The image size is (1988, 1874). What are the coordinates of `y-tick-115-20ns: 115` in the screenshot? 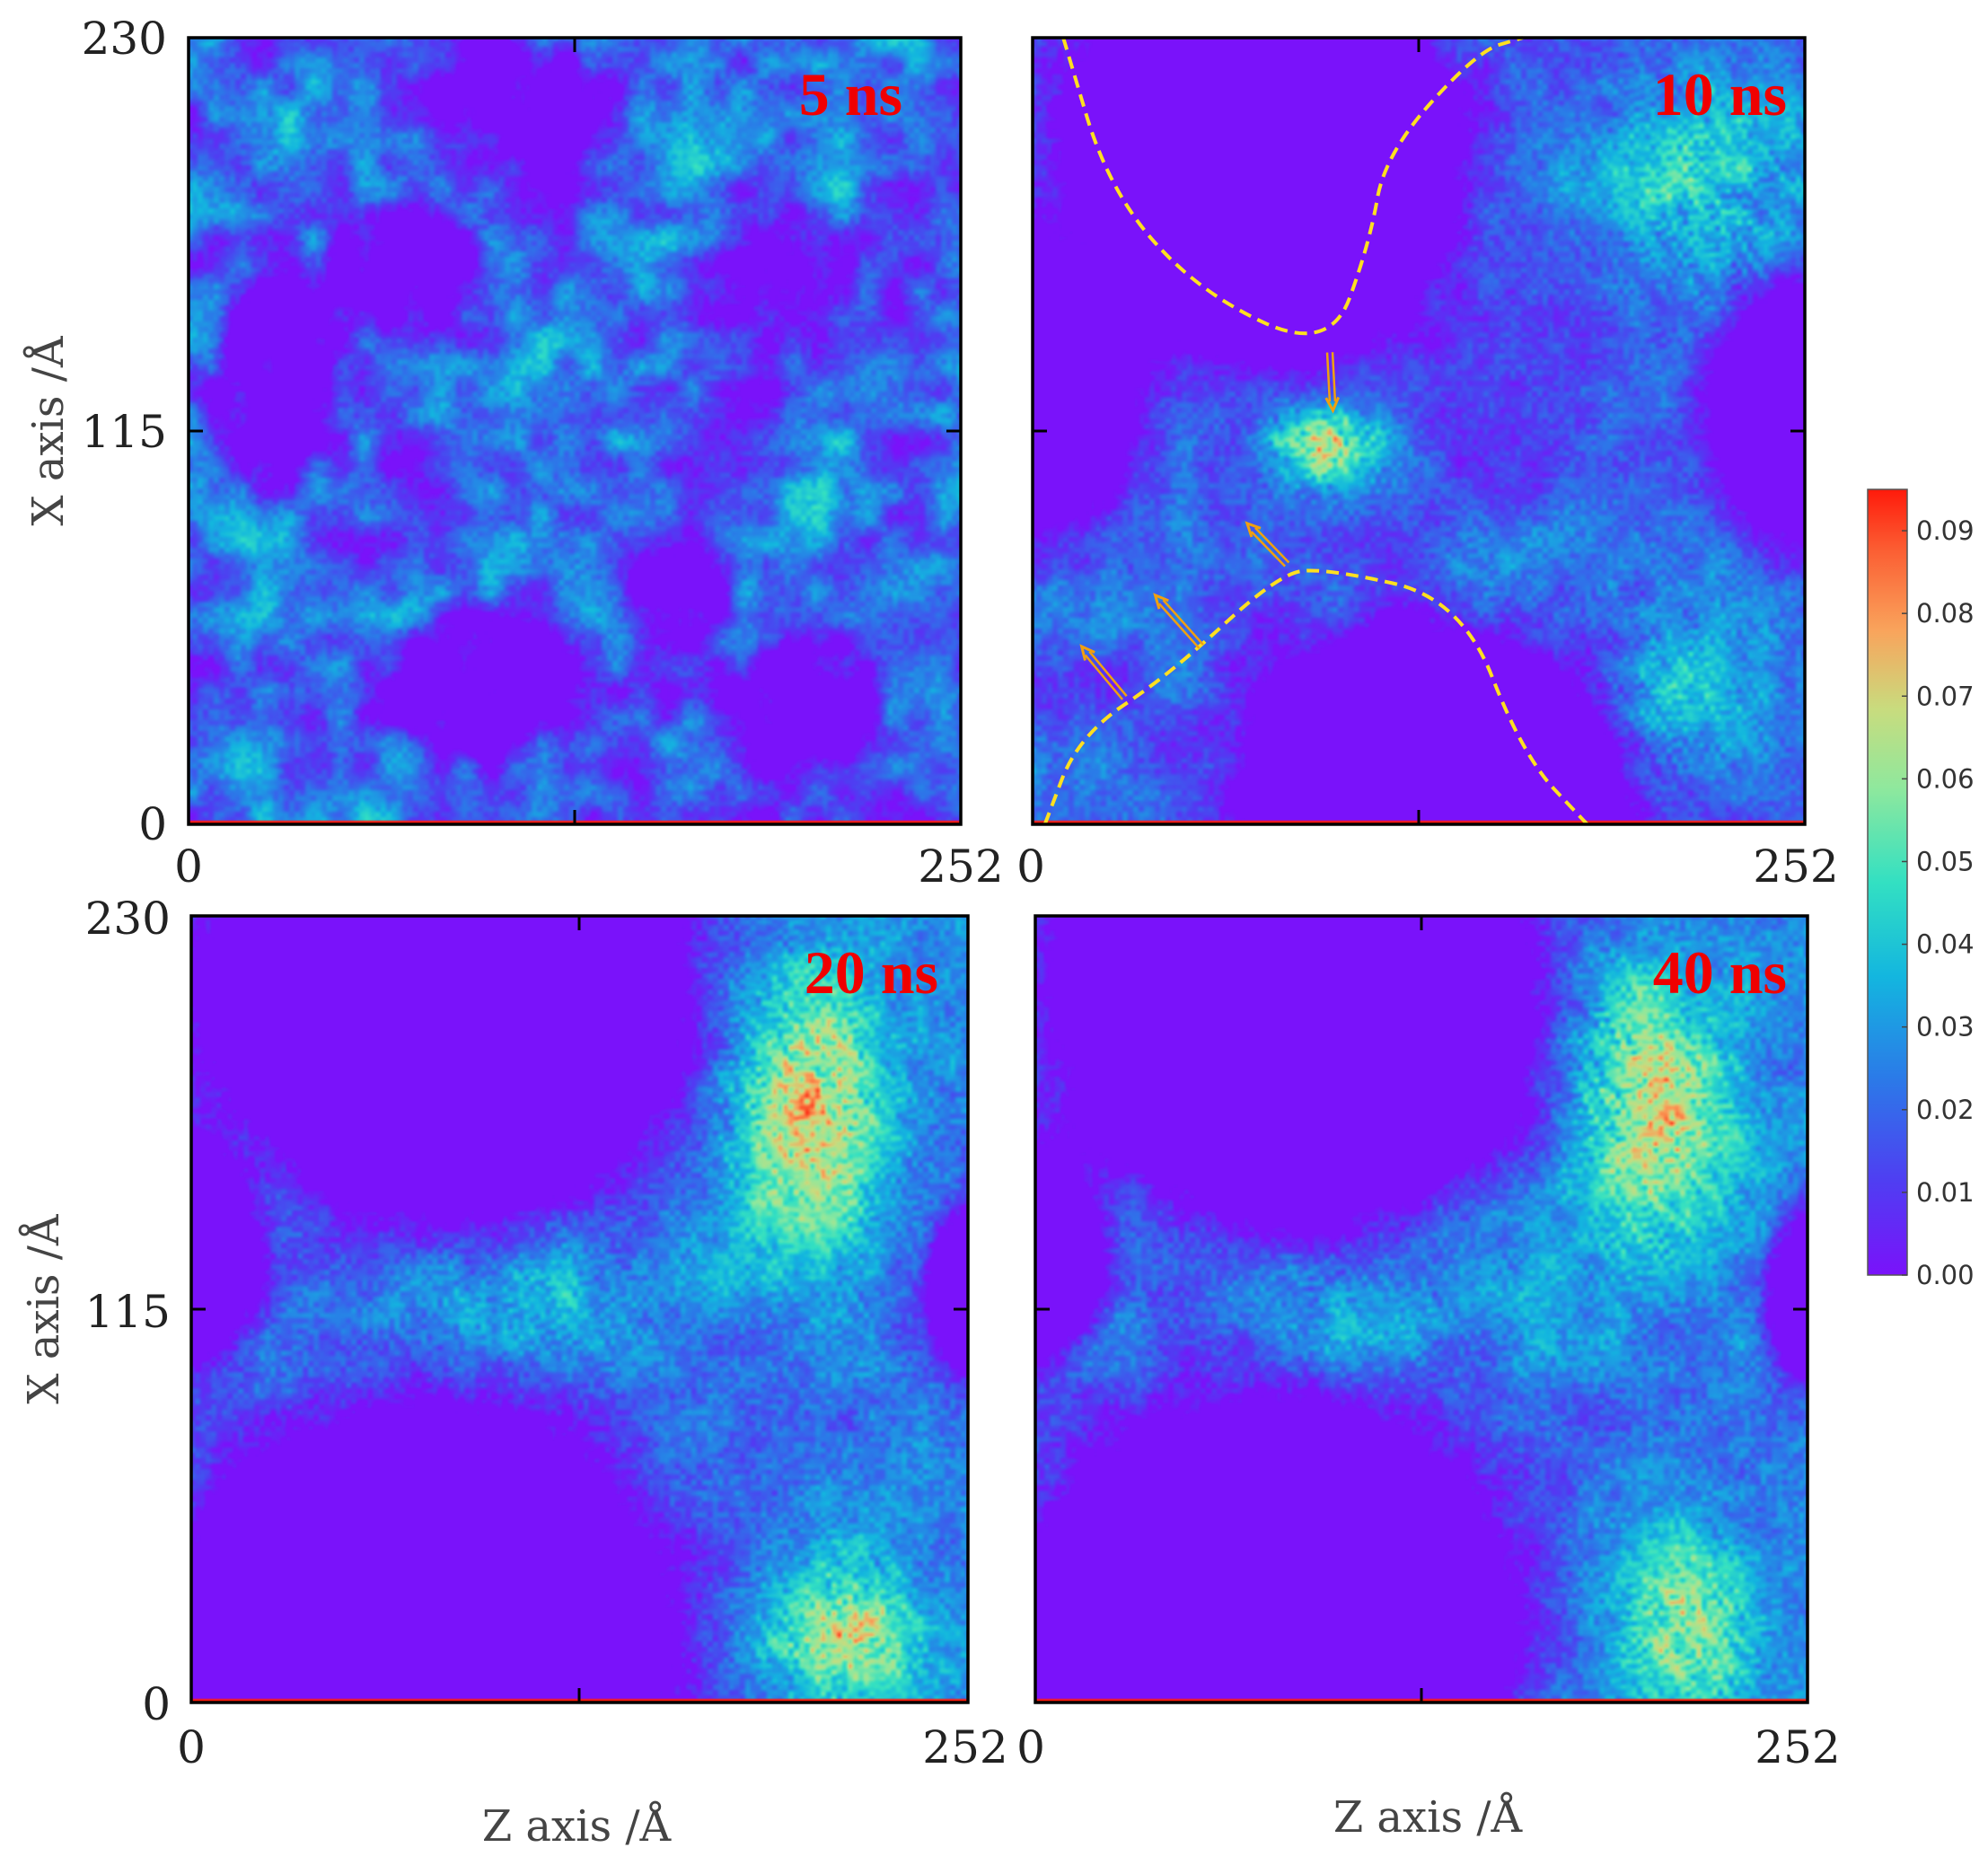 It's located at (128, 1312).